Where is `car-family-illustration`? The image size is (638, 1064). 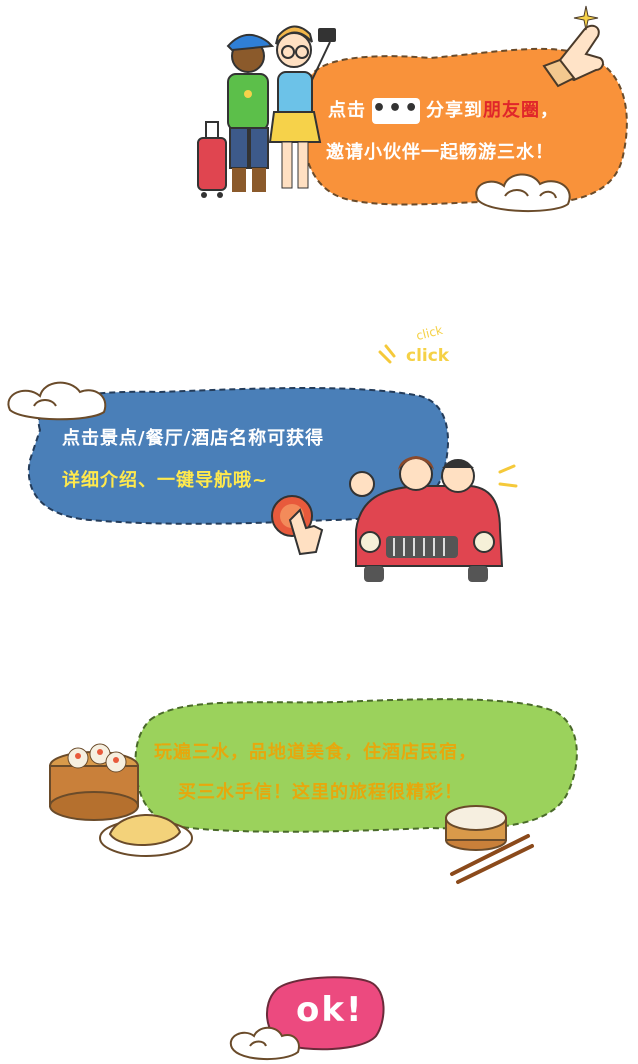 car-family-illustration is located at coordinates (426, 519).